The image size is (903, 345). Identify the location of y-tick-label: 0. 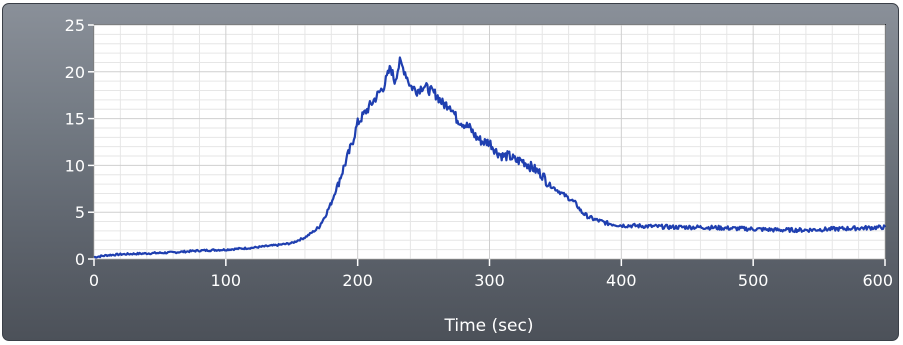
(80, 259).